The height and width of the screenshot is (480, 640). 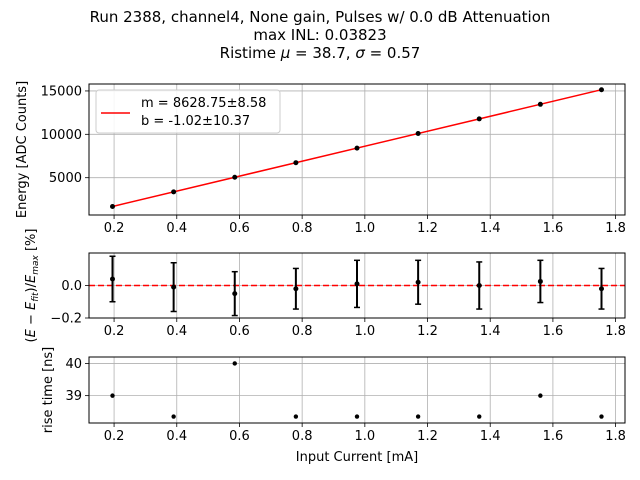 What do you see at coordinates (65, 178) in the screenshot?
I see `y-tick-label: 5000` at bounding box center [65, 178].